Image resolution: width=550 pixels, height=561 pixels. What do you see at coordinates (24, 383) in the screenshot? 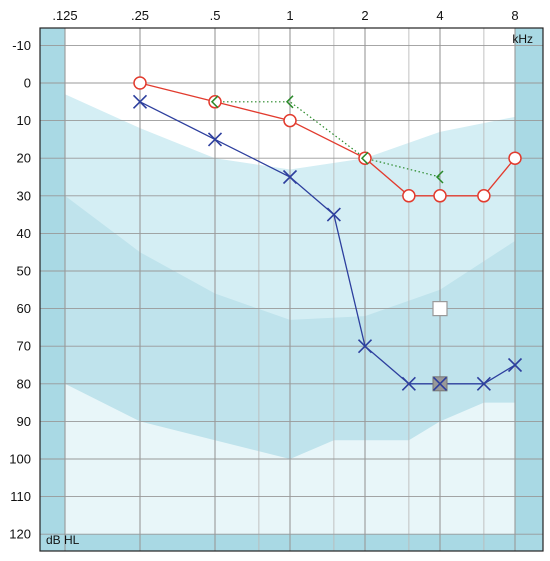
I see `y-tick-label: 80` at bounding box center [24, 383].